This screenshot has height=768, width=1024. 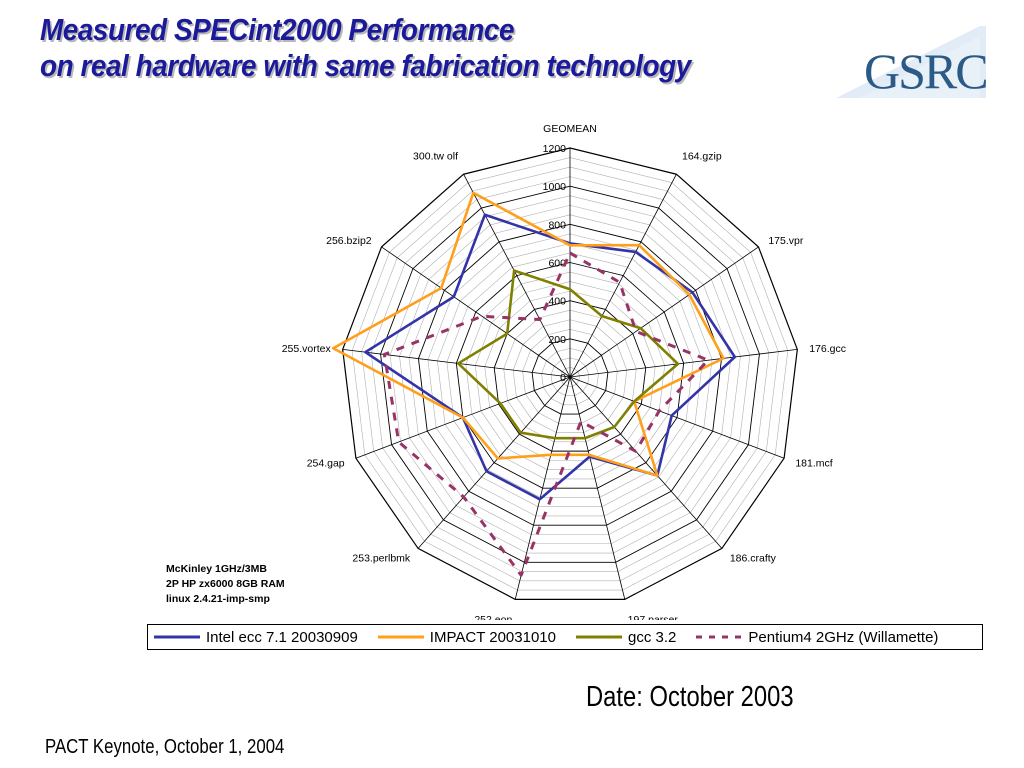 I want to click on category-label: 253.perlbmk, so click(x=381, y=558).